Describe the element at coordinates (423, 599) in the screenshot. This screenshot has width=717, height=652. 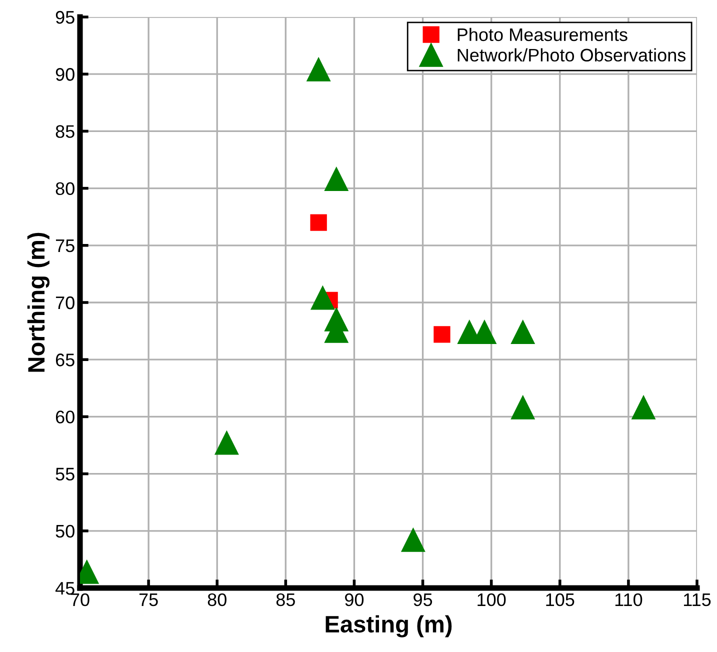
I see `x-tick-label: 95` at that location.